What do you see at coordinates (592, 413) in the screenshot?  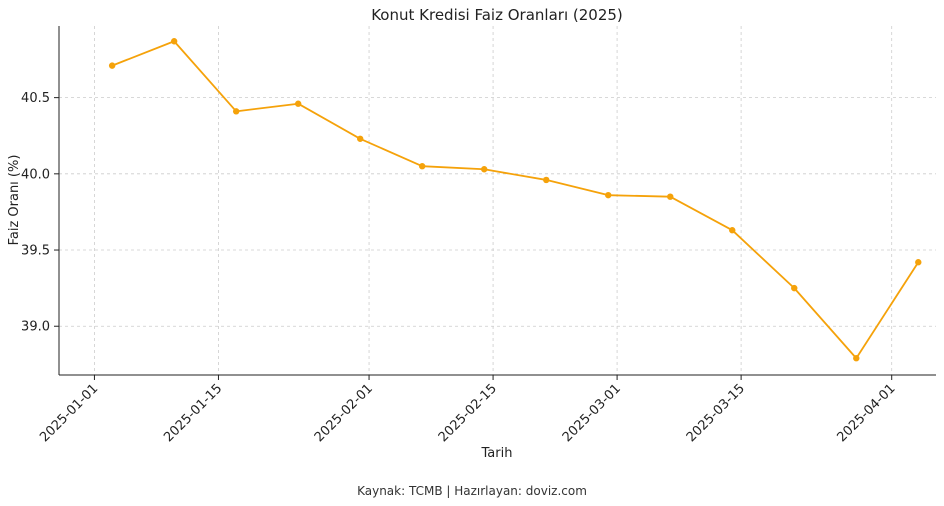 I see `x-tick-label: 2025-03-01` at bounding box center [592, 413].